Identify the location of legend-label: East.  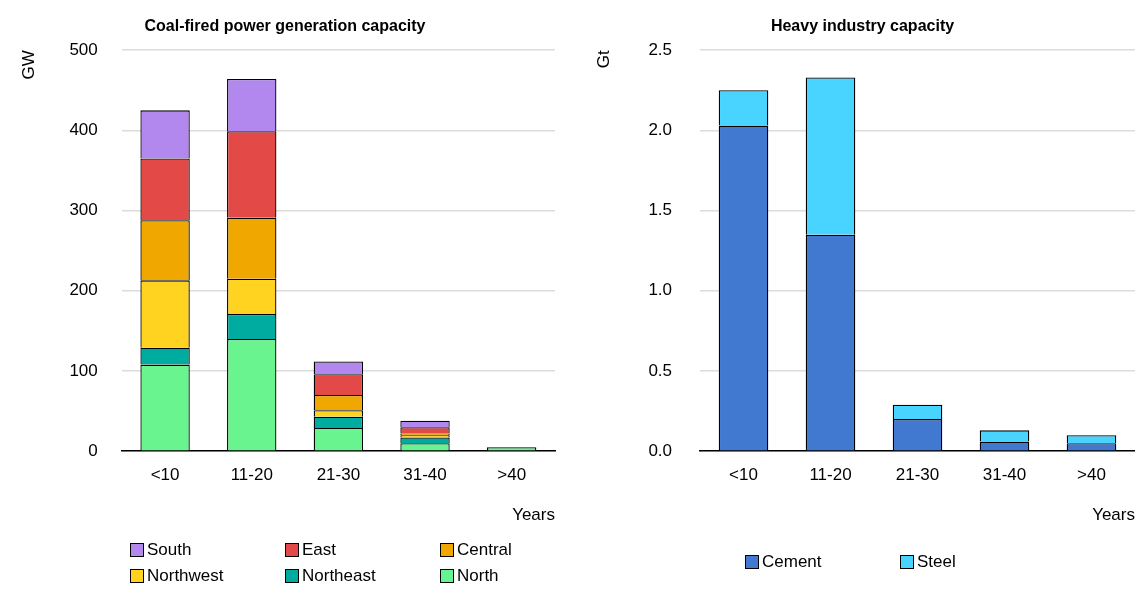
(319, 550).